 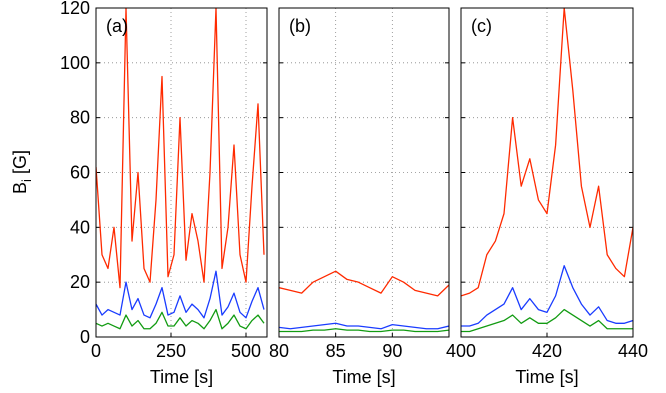 What do you see at coordinates (117, 26) in the screenshot?
I see `panel-label: (a)` at bounding box center [117, 26].